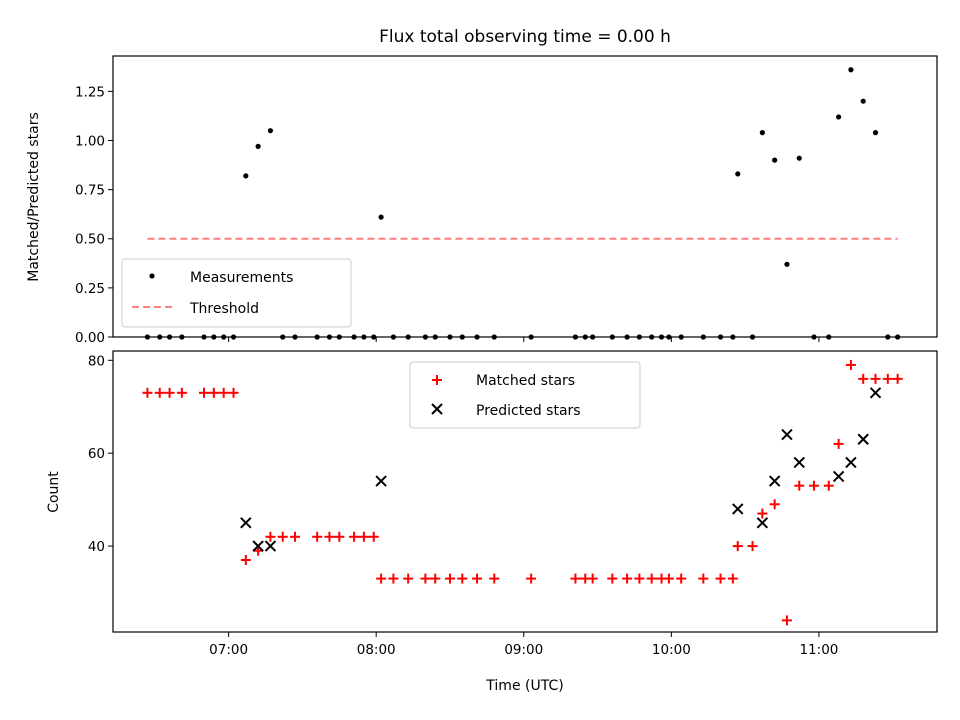  I want to click on legend-predicted-label: Predicted stars, so click(528, 411).